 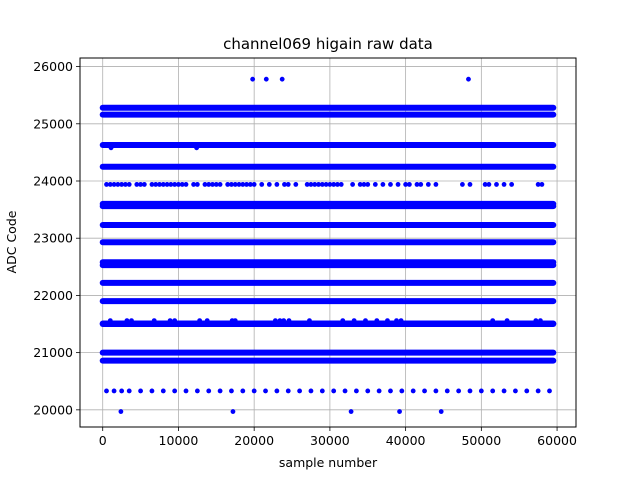 I want to click on y-tick-label: 23000, so click(x=53, y=238).